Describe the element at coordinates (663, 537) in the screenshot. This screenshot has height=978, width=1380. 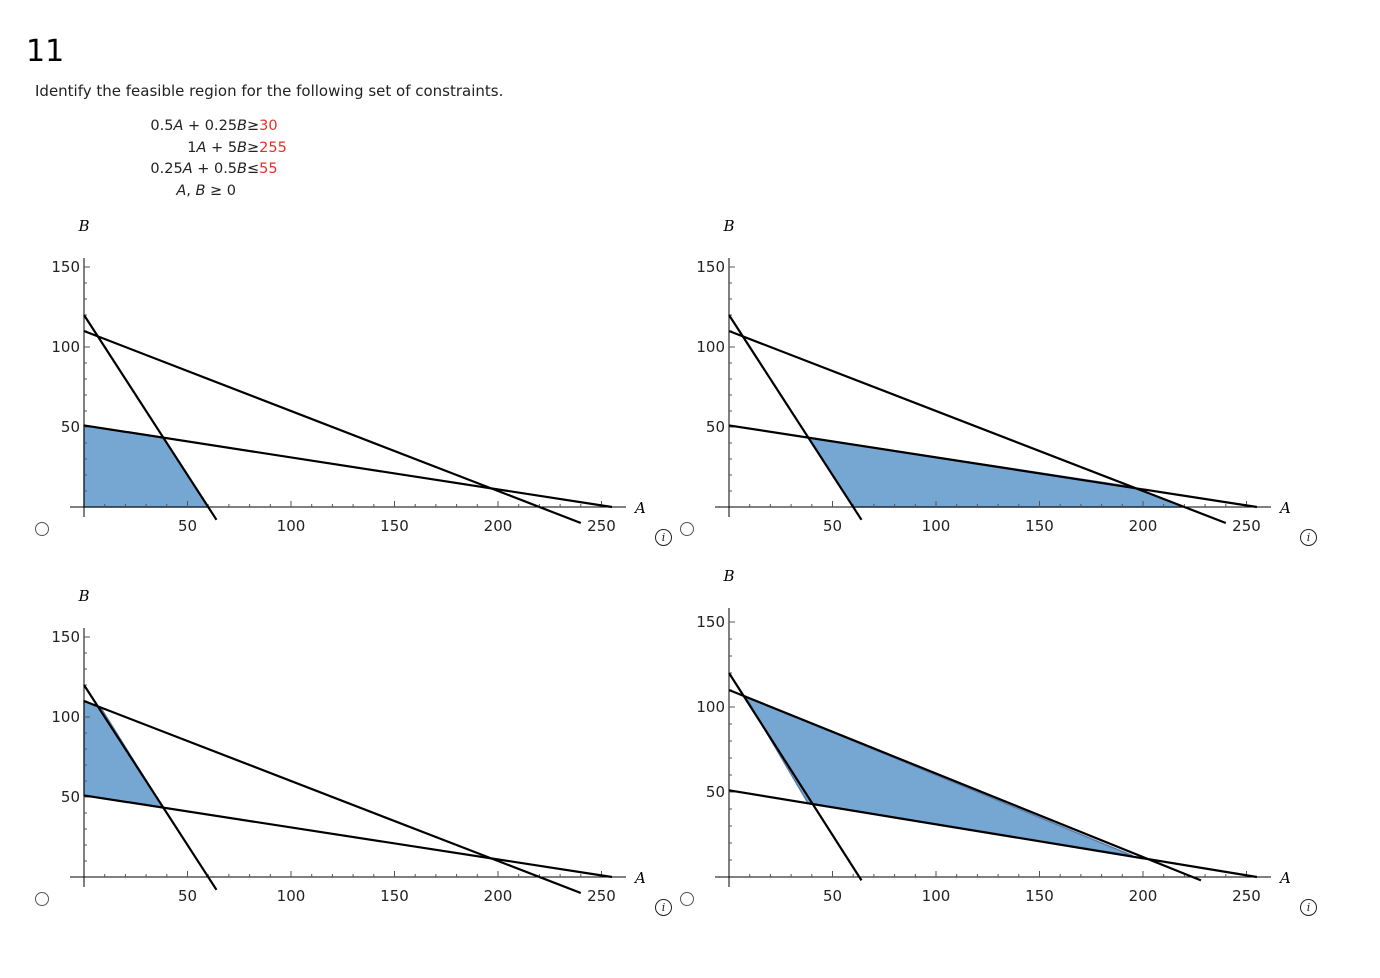
I see `option-1-info-icon: i` at that location.